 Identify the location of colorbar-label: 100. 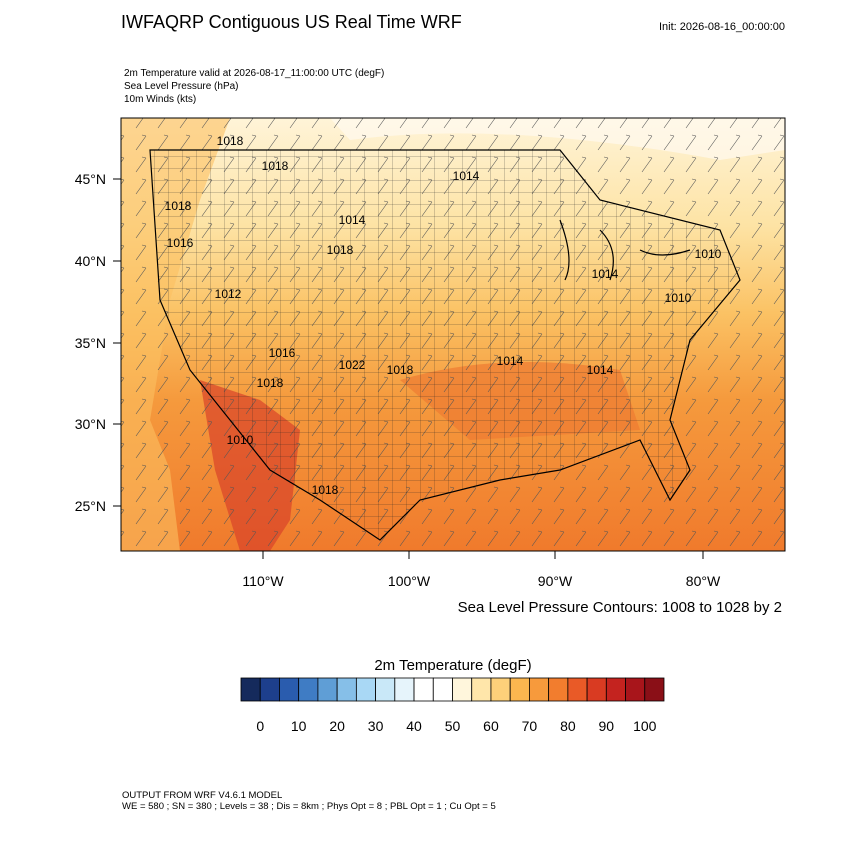
(645, 726).